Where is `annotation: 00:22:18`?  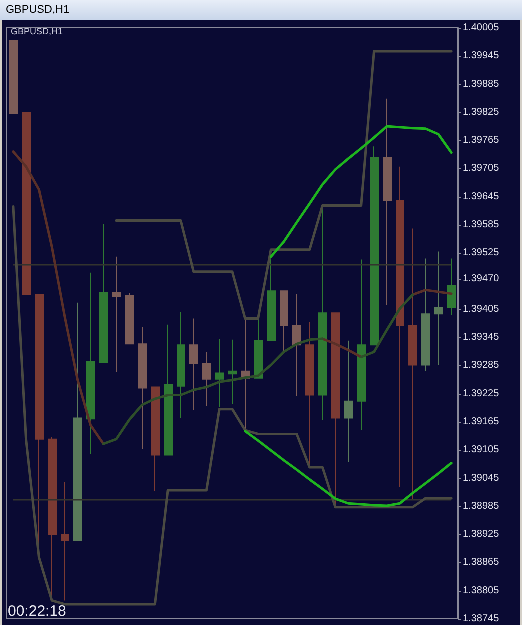 annotation: 00:22:18 is located at coordinates (37, 611).